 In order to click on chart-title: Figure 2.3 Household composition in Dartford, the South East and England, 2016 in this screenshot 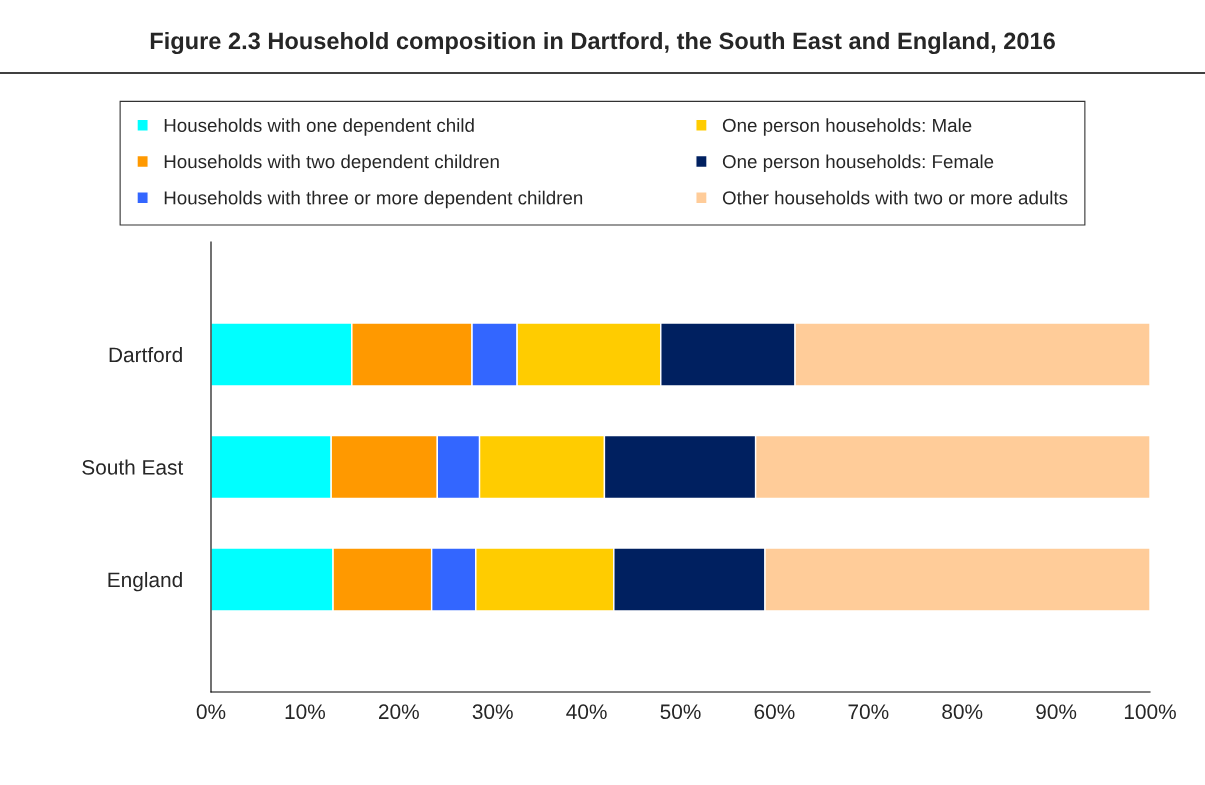, I will do `click(602, 43)`.